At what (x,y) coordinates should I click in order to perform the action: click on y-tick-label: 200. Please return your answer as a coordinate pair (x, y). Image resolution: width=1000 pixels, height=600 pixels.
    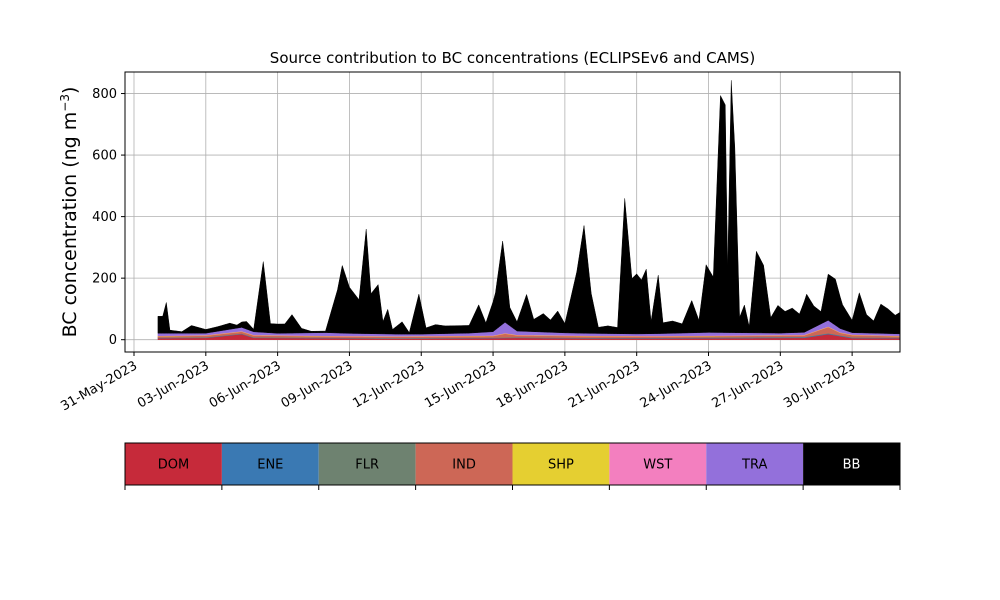
    Looking at the image, I should click on (104, 279).